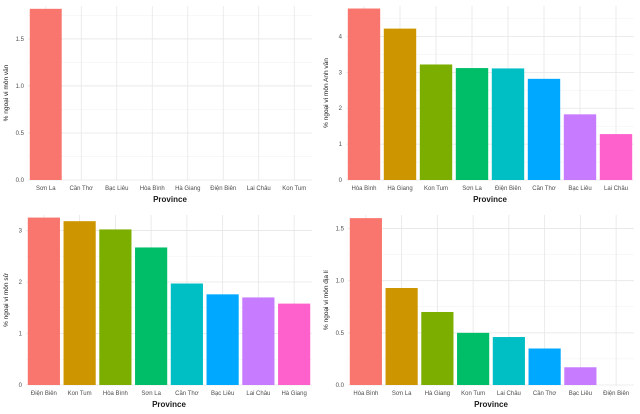  Describe the element at coordinates (326, 93) in the screenshot. I see `y-axis-label: % ngoại vi môn Anh văn` at that location.